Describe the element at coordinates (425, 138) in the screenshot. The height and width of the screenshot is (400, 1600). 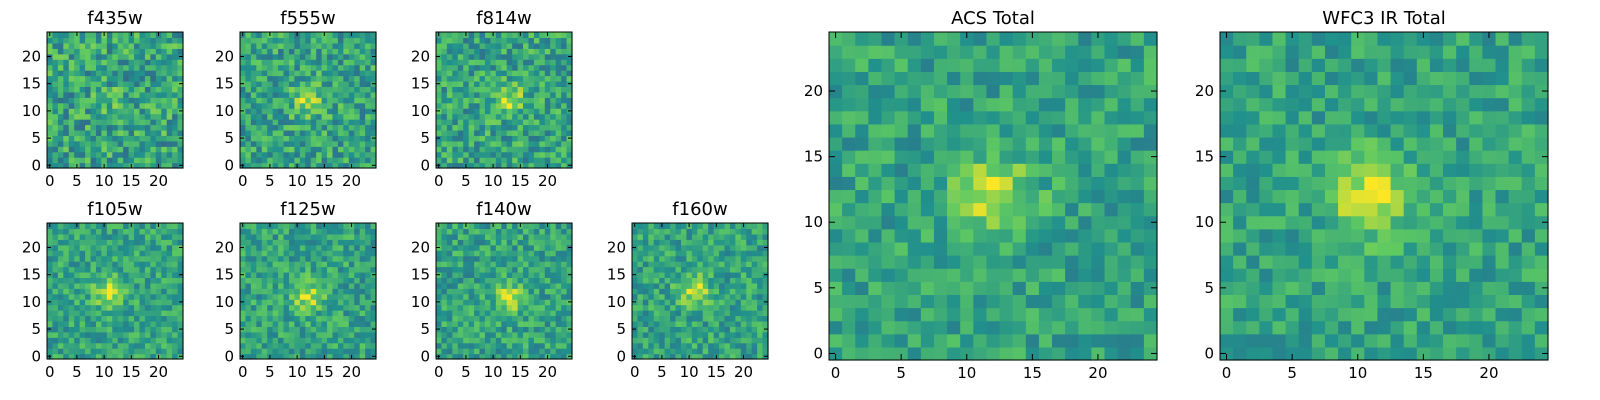
I see `y-tick-label: 5` at that location.